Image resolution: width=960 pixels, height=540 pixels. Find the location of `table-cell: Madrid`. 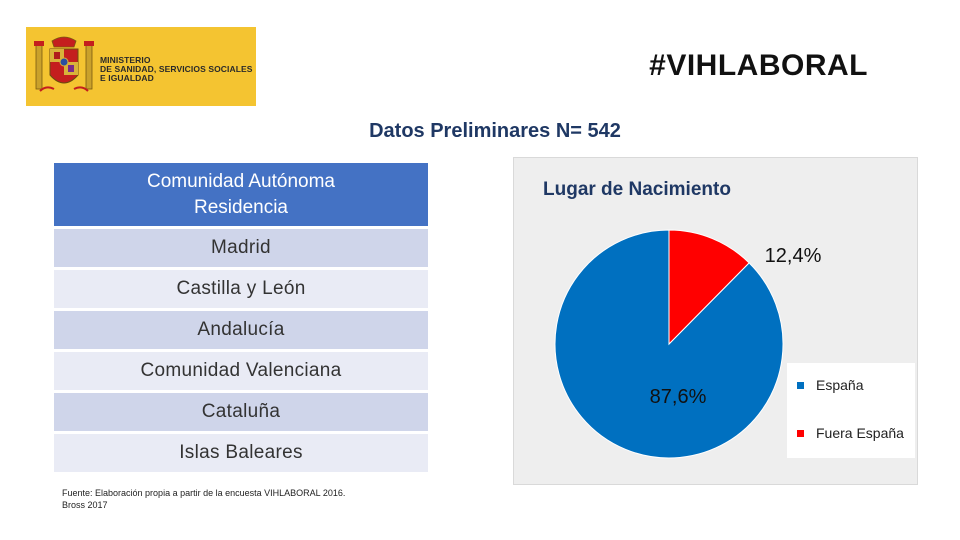

table-cell: Madrid is located at coordinates (241, 247).